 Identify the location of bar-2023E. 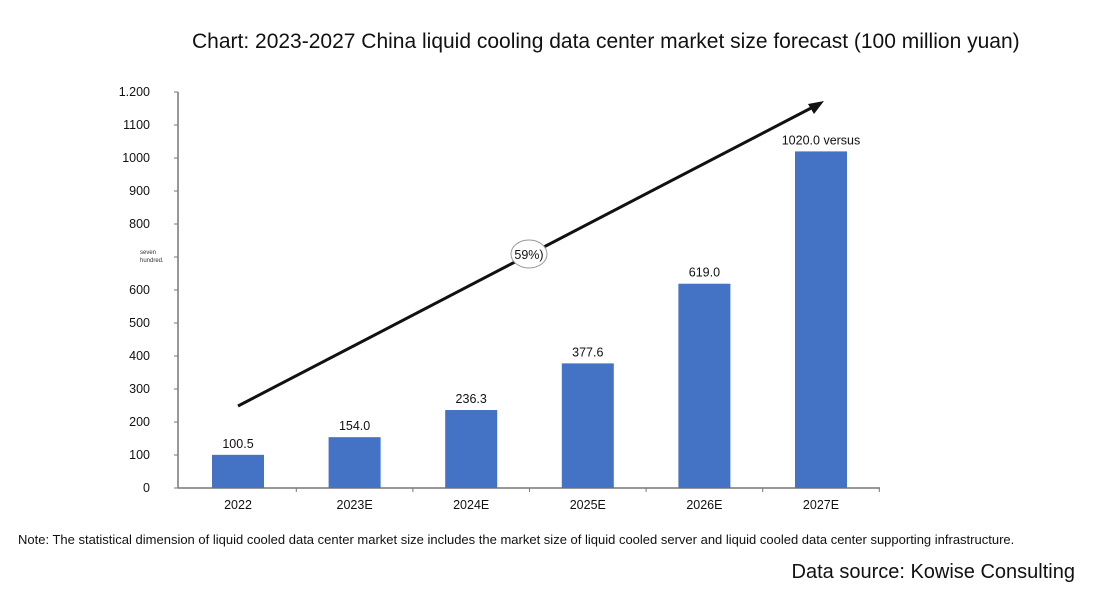
(354, 462).